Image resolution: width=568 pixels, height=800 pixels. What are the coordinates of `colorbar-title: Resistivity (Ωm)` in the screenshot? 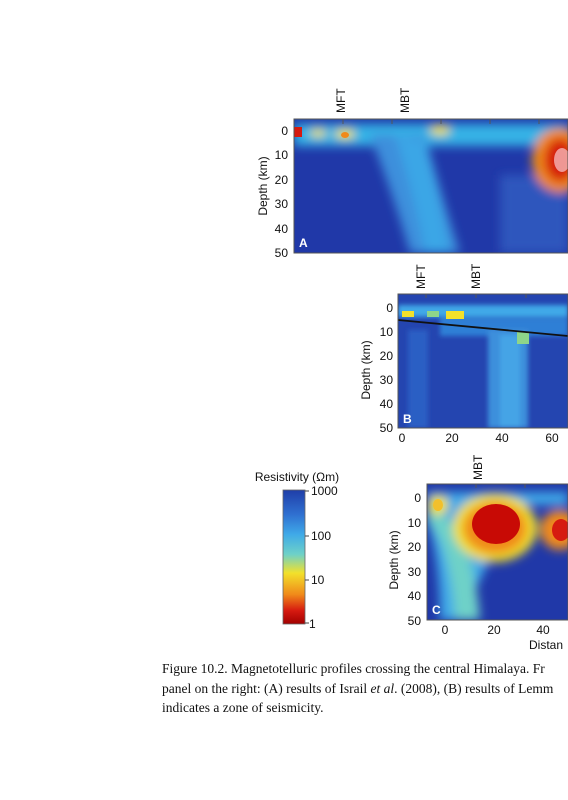 It's located at (297, 477).